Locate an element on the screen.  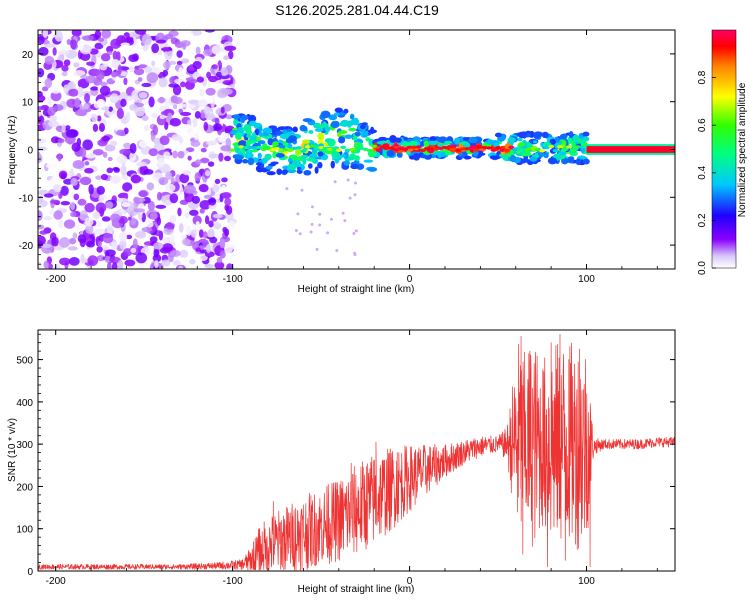
spectrogram-y-tick-label: 10 is located at coordinates (28, 103).